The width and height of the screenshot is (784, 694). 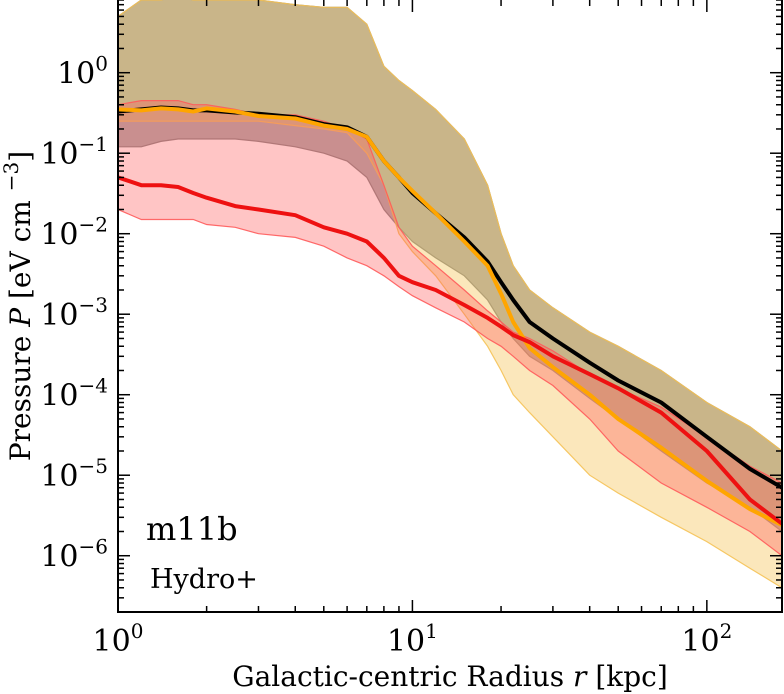 I want to click on x-tick-label: 10⁰, so click(x=118, y=639).